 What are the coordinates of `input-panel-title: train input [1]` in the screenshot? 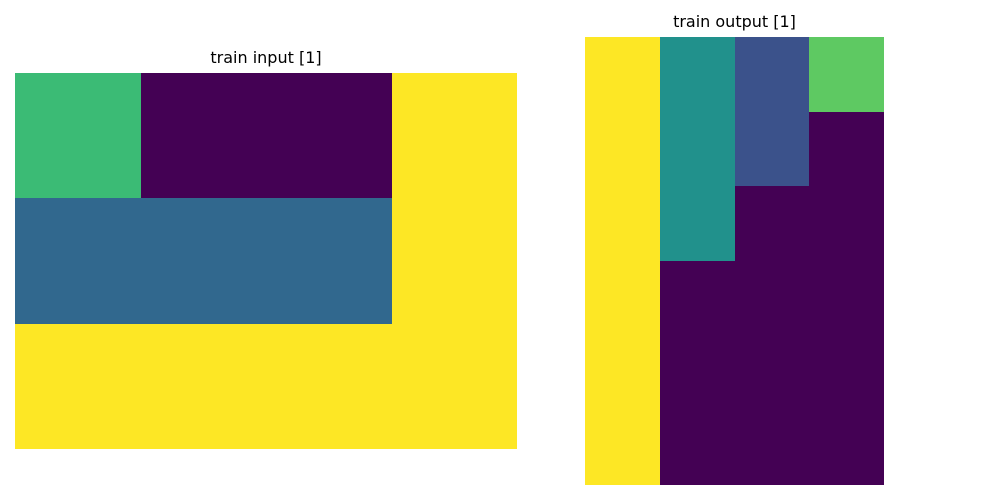 It's located at (266, 57).